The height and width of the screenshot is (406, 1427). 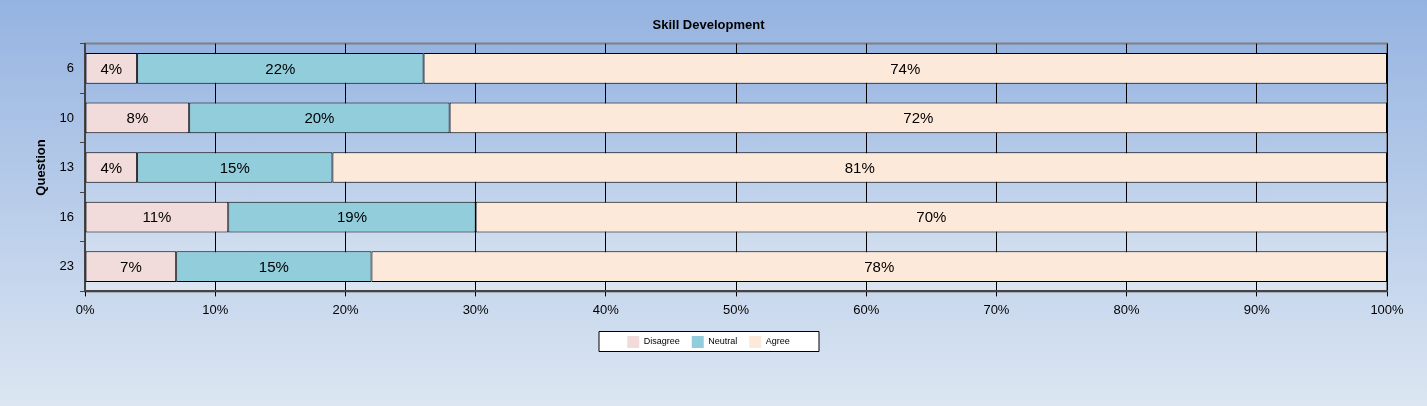 I want to click on x-tick-label: 20%, so click(x=345, y=309).